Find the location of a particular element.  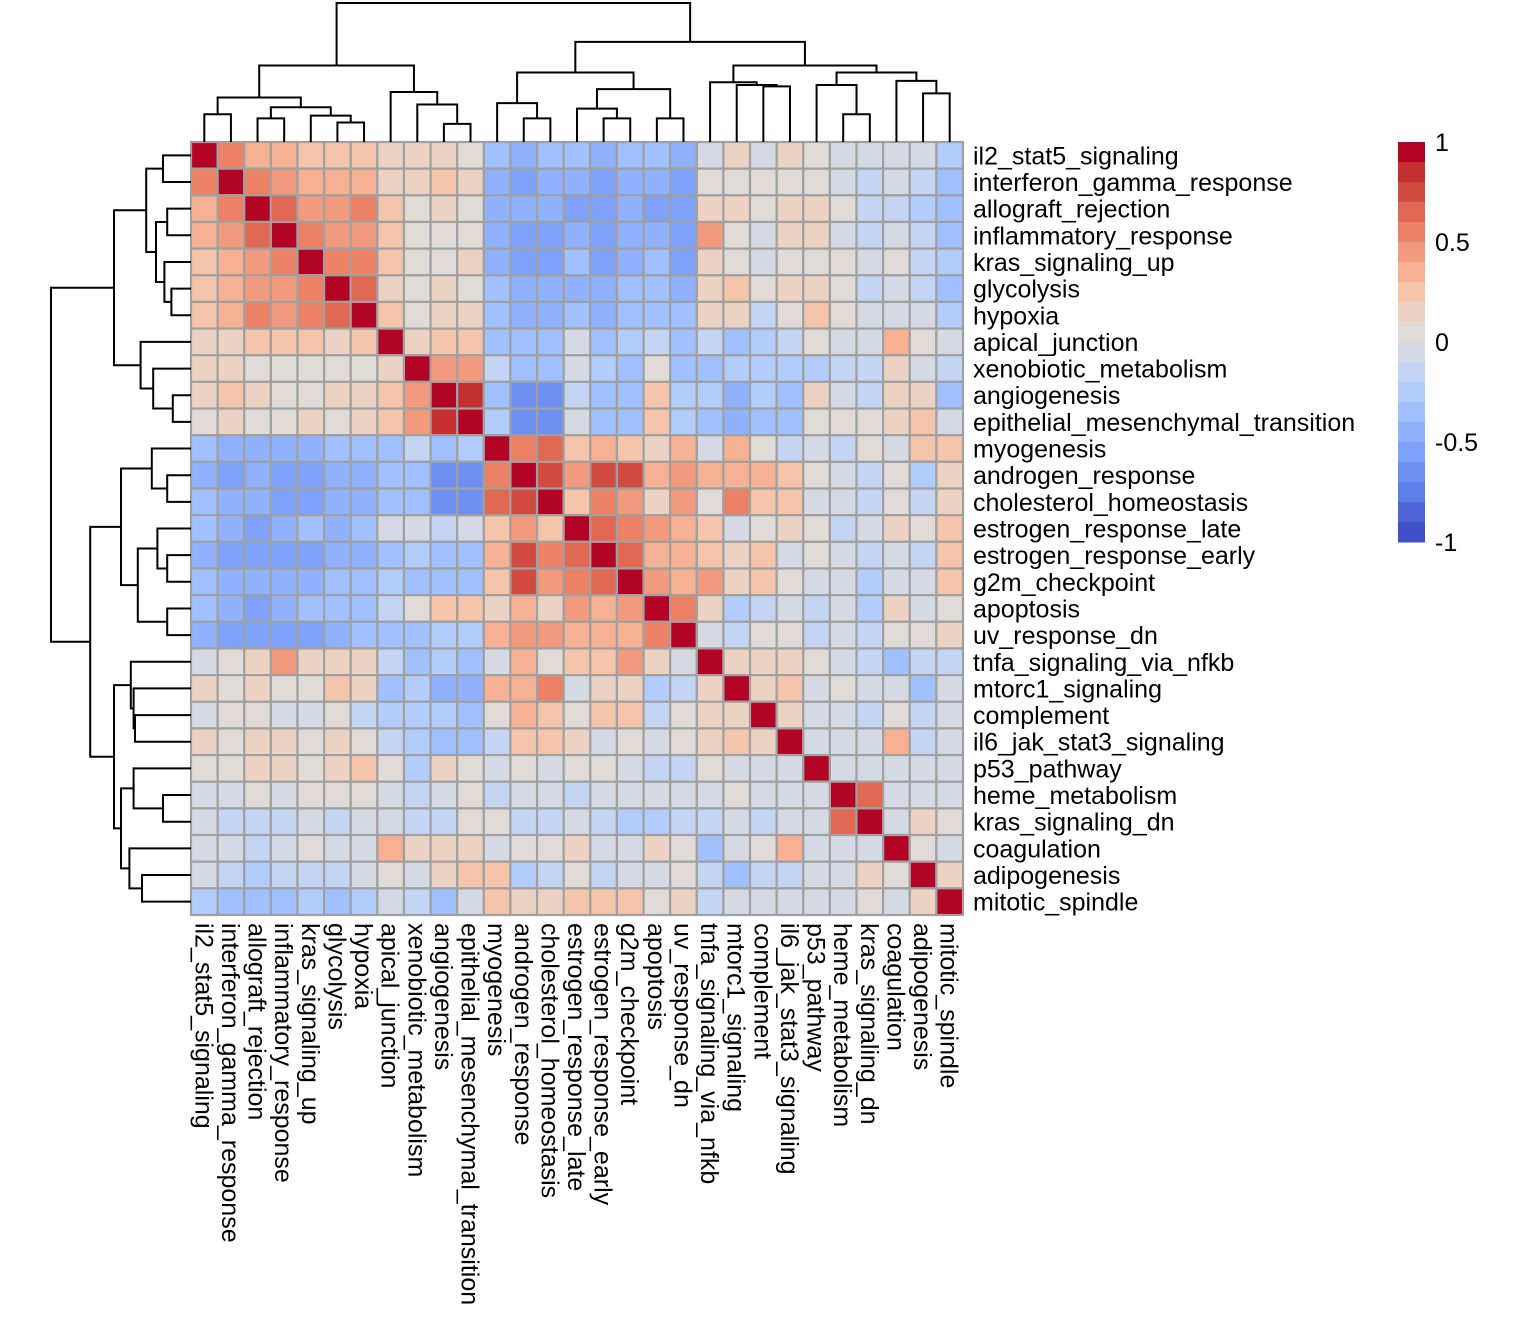

column-label: interferon_gamma_response is located at coordinates (230, 1083).